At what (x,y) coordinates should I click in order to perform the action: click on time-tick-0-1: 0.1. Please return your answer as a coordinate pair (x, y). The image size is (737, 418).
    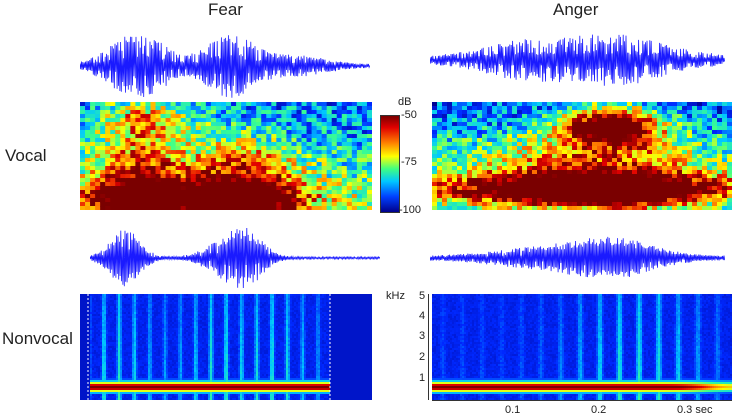
    Looking at the image, I should click on (513, 410).